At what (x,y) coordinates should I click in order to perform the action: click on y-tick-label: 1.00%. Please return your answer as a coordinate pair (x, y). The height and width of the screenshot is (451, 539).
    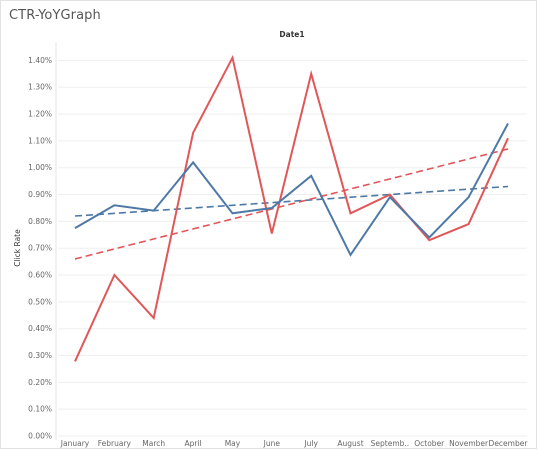
    Looking at the image, I should click on (40, 167).